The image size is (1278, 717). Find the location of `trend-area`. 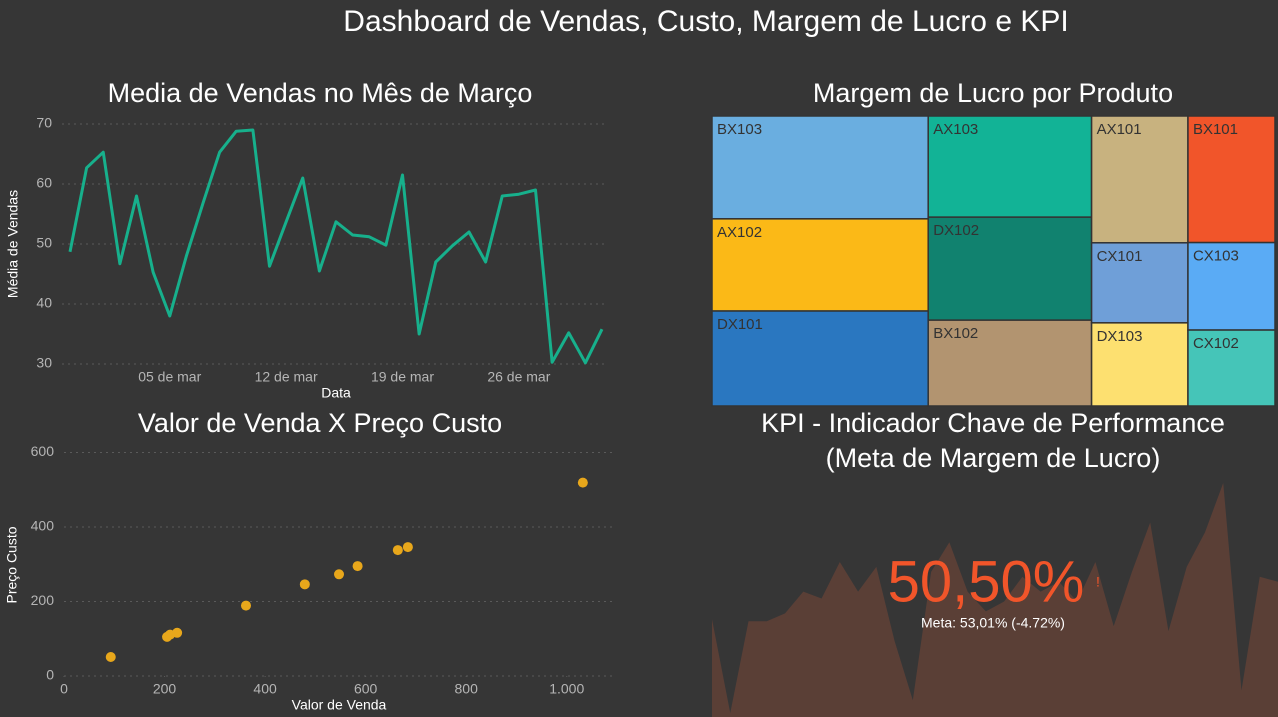

trend-area is located at coordinates (995, 599).